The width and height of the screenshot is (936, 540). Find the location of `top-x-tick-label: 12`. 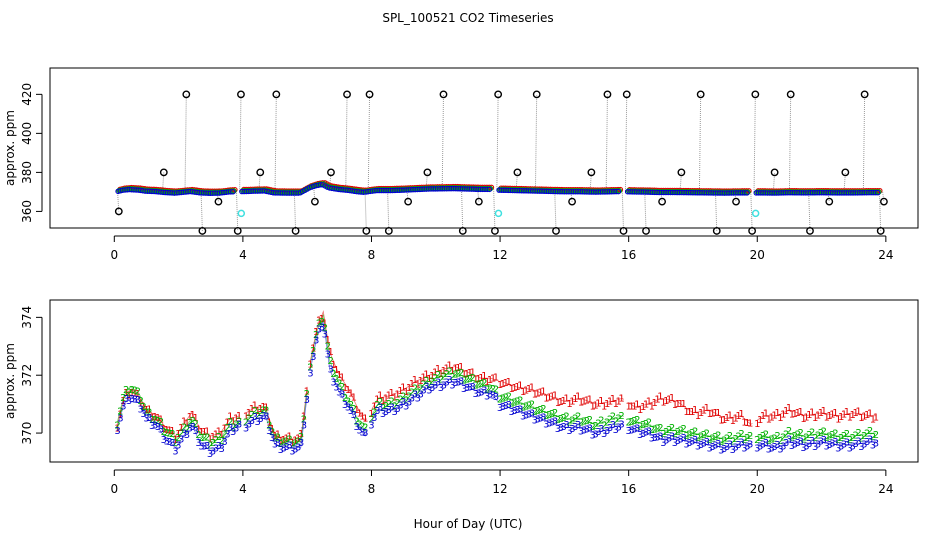

top-x-tick-label: 12 is located at coordinates (499, 255).